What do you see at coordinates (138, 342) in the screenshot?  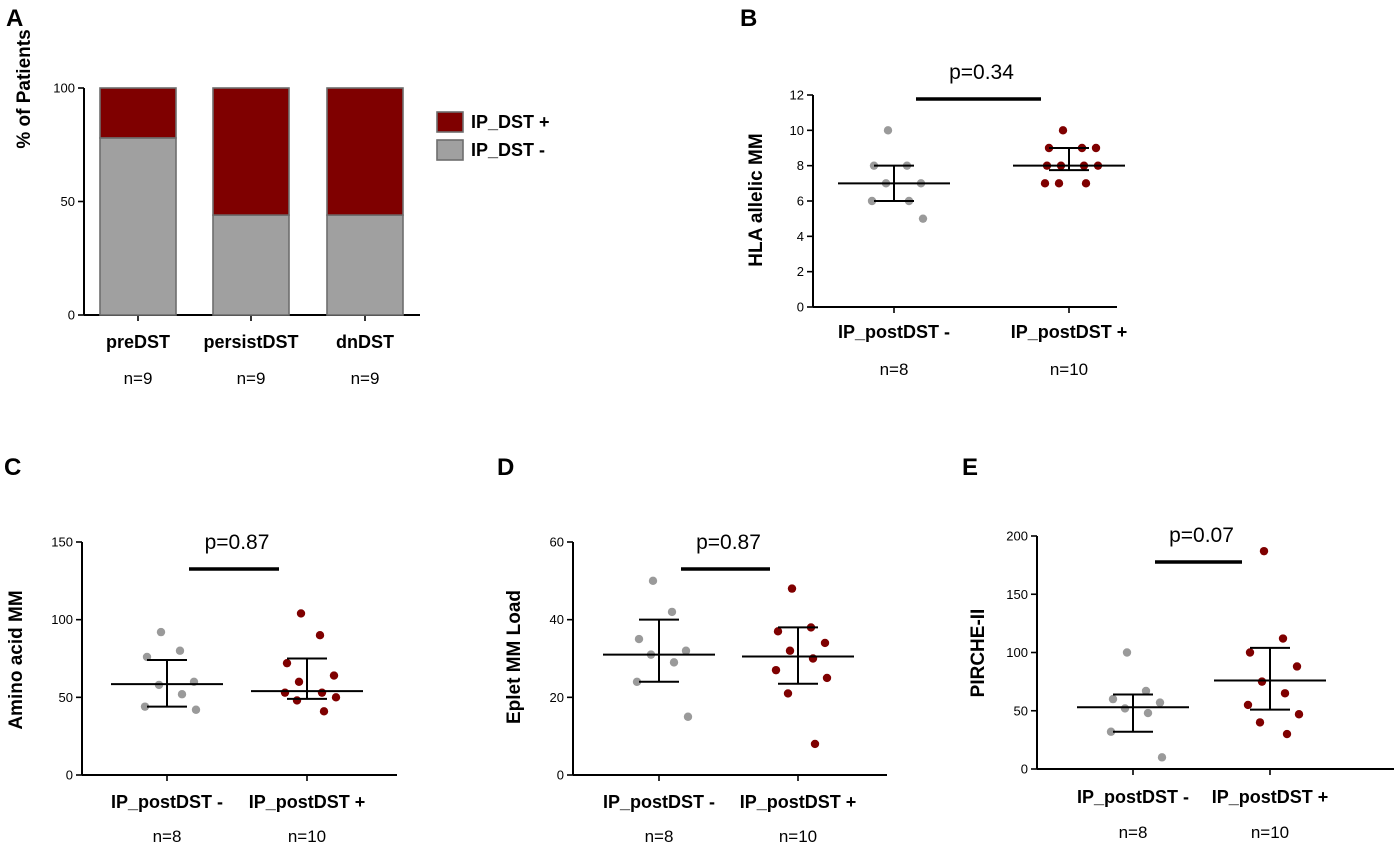 I see `x-tick-label: preDST` at bounding box center [138, 342].